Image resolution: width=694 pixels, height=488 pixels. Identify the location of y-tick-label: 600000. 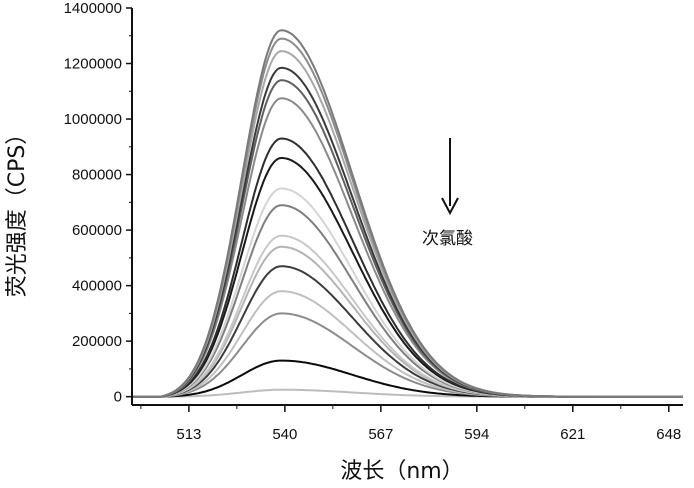
(97, 230).